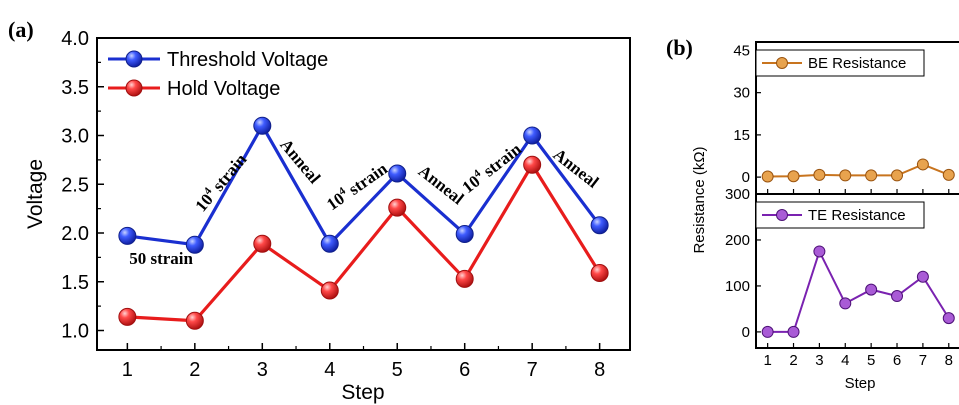  Describe the element at coordinates (679, 47) in the screenshot. I see `panel-b-label: (b)` at that location.